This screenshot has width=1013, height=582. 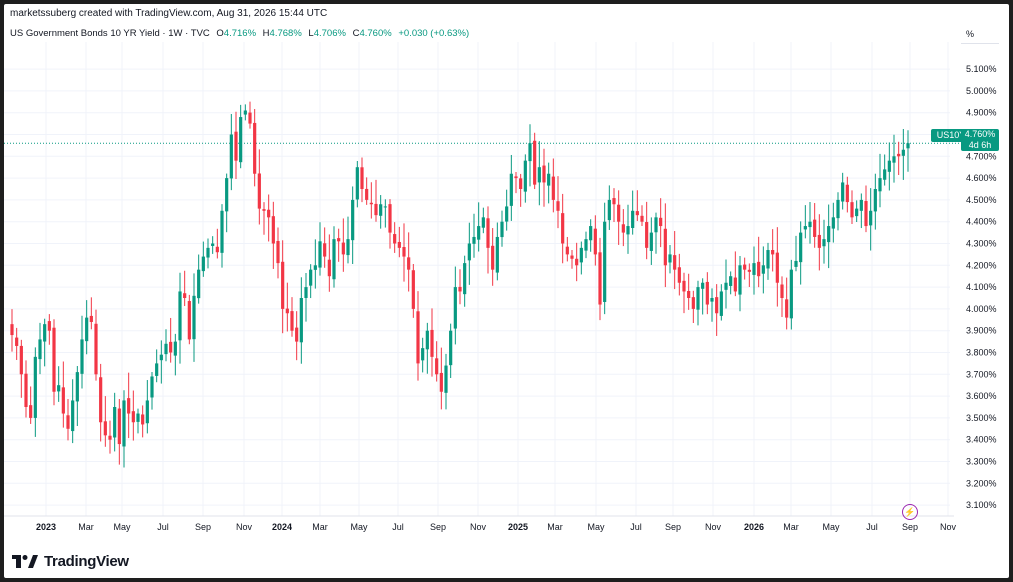 What do you see at coordinates (555, 527) in the screenshot?
I see `x-tick-label: Mar` at bounding box center [555, 527].